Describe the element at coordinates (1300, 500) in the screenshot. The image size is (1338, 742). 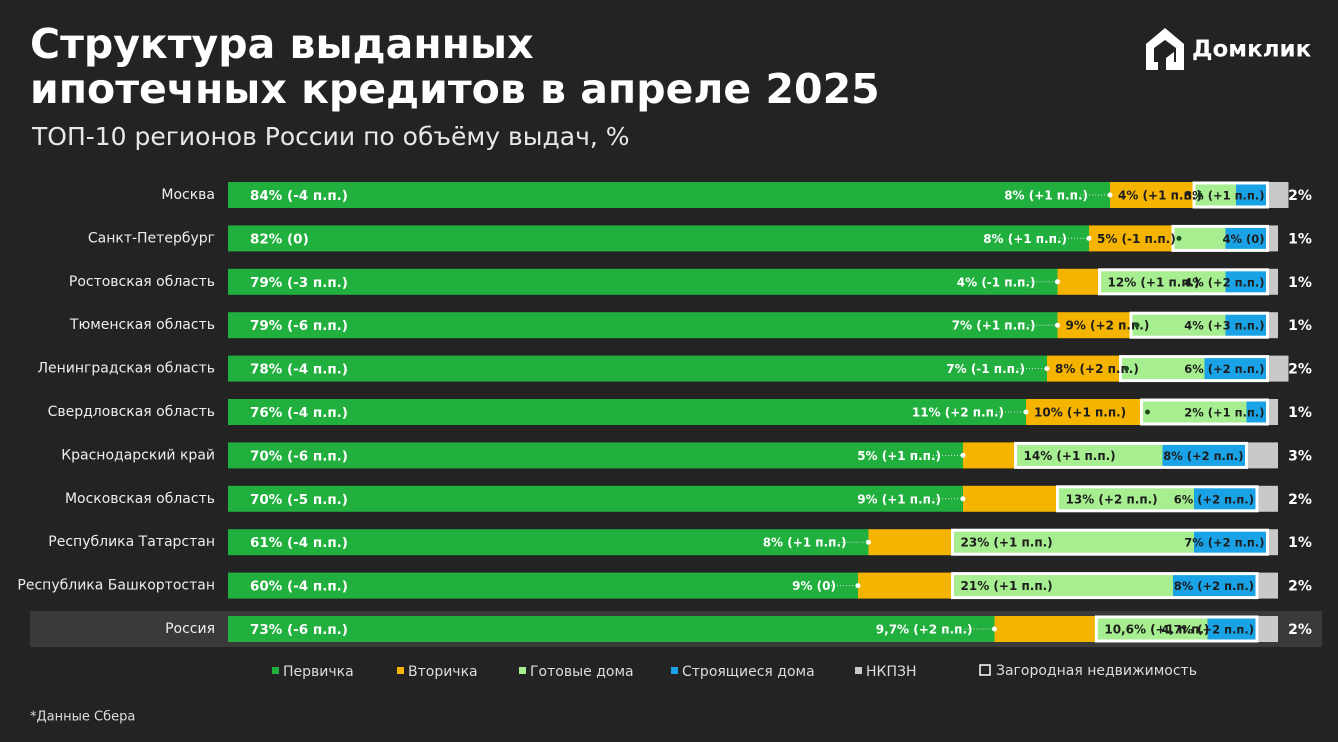
I see `data-label: 2%` at that location.